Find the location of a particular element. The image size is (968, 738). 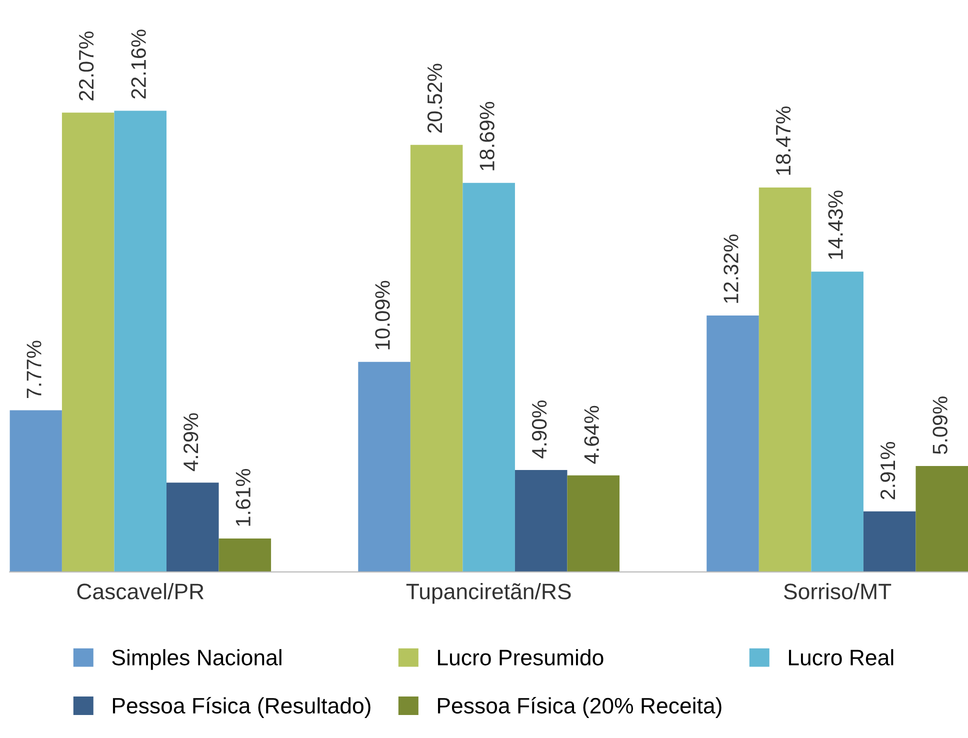

data-label: 18.47% is located at coordinates (783, 140).